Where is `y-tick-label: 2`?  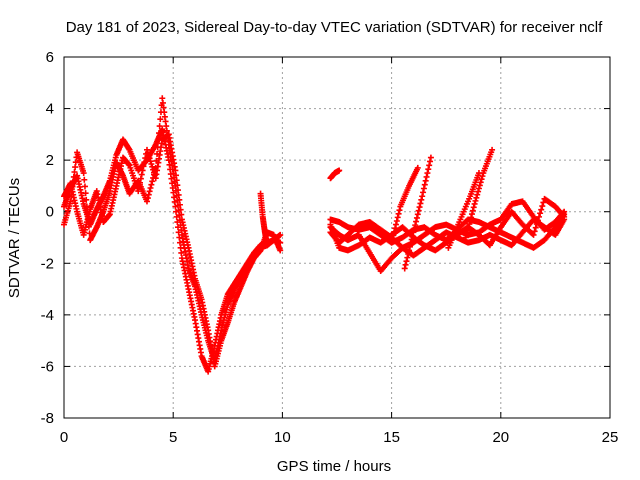
y-tick-label: 2 is located at coordinates (50, 160).